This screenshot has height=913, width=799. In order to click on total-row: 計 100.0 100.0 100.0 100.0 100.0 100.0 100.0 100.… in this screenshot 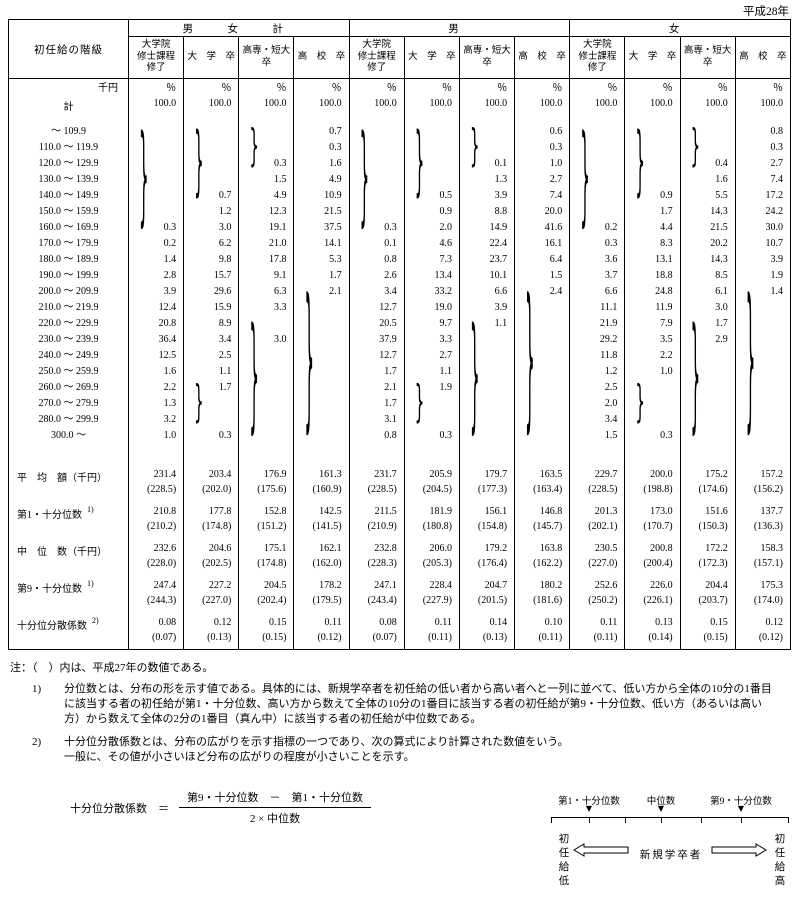, I will do `click(400, 109)`.